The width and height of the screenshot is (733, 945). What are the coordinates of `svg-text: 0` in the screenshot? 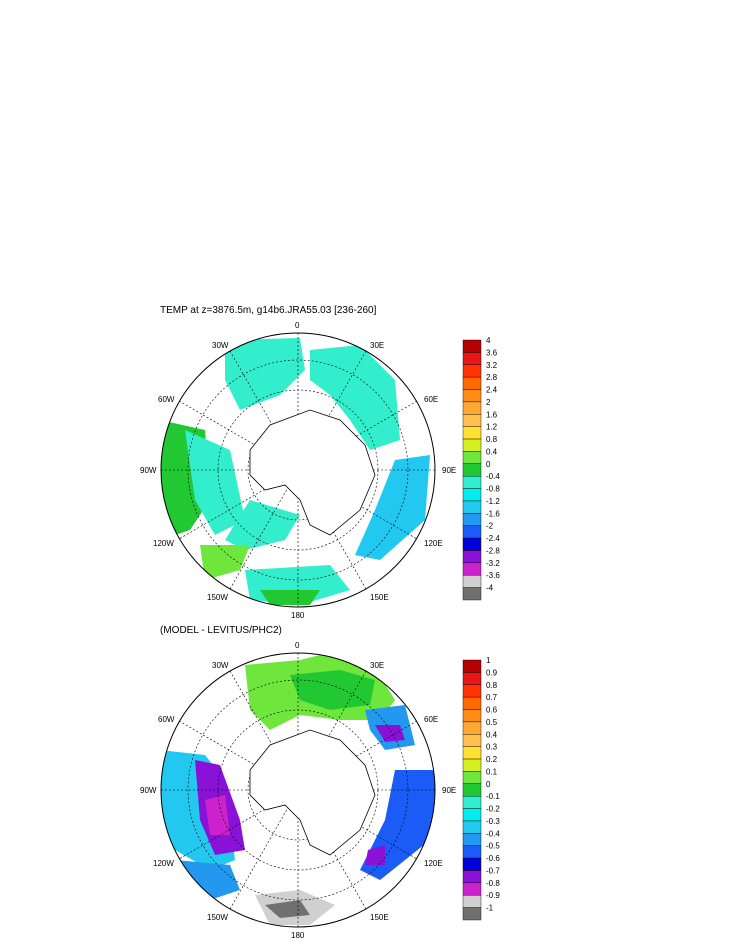 It's located at (297, 325).